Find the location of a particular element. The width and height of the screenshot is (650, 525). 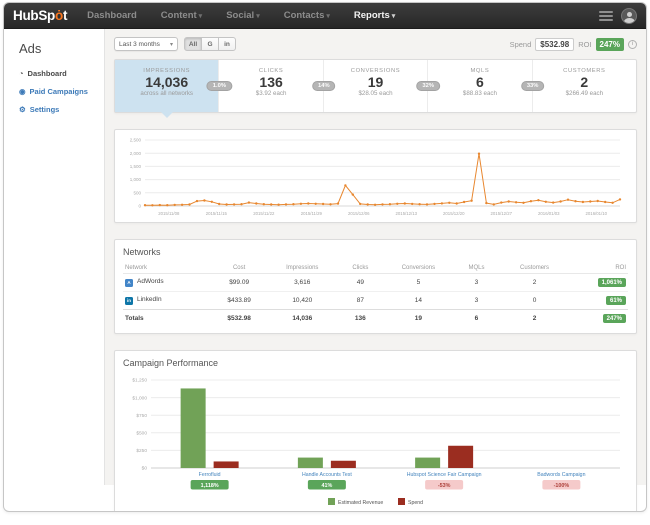

campaign-link-ferrofluid: Ferrofluid is located at coordinates (210, 475).